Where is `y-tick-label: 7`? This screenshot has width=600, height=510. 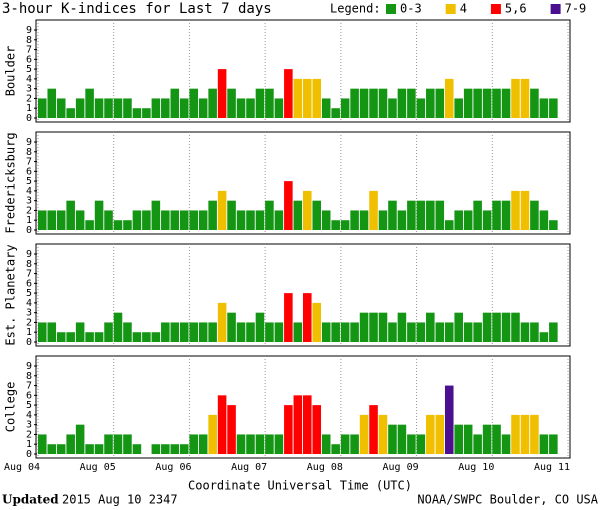 y-tick-label: 7 is located at coordinates (29, 274).